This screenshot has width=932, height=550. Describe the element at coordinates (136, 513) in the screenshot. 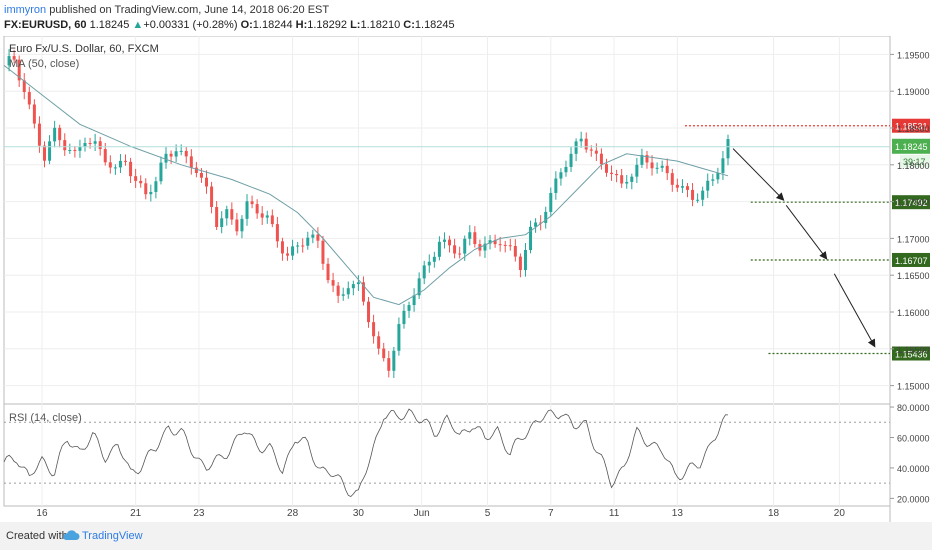

I see `time-tick-label: 21` at that location.